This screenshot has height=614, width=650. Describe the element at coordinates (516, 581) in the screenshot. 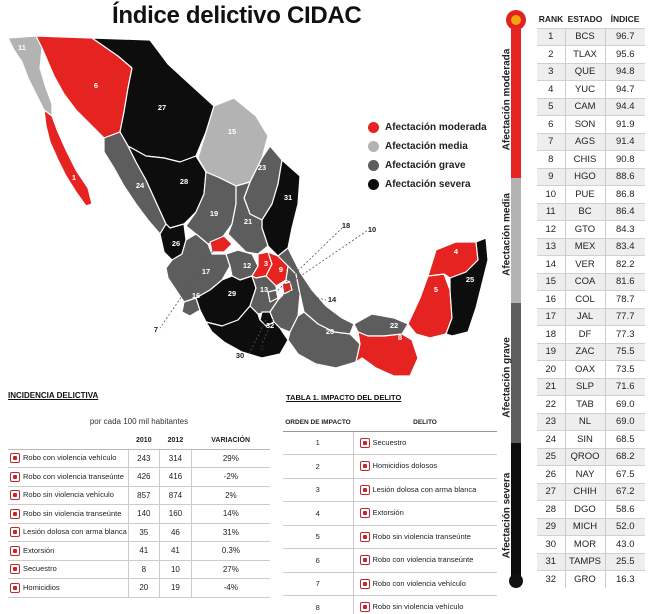

I see `scale-end-dot` at that location.